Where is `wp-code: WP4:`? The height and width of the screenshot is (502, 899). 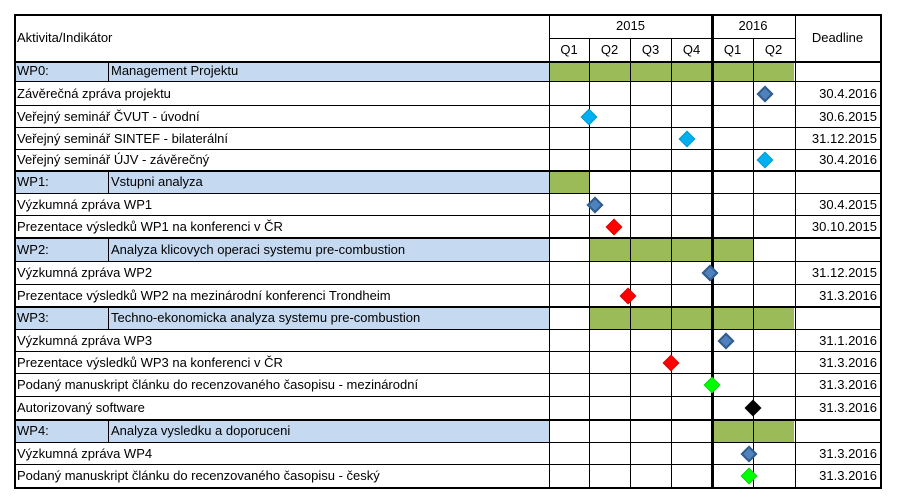 wp-code: WP4: is located at coordinates (33, 430).